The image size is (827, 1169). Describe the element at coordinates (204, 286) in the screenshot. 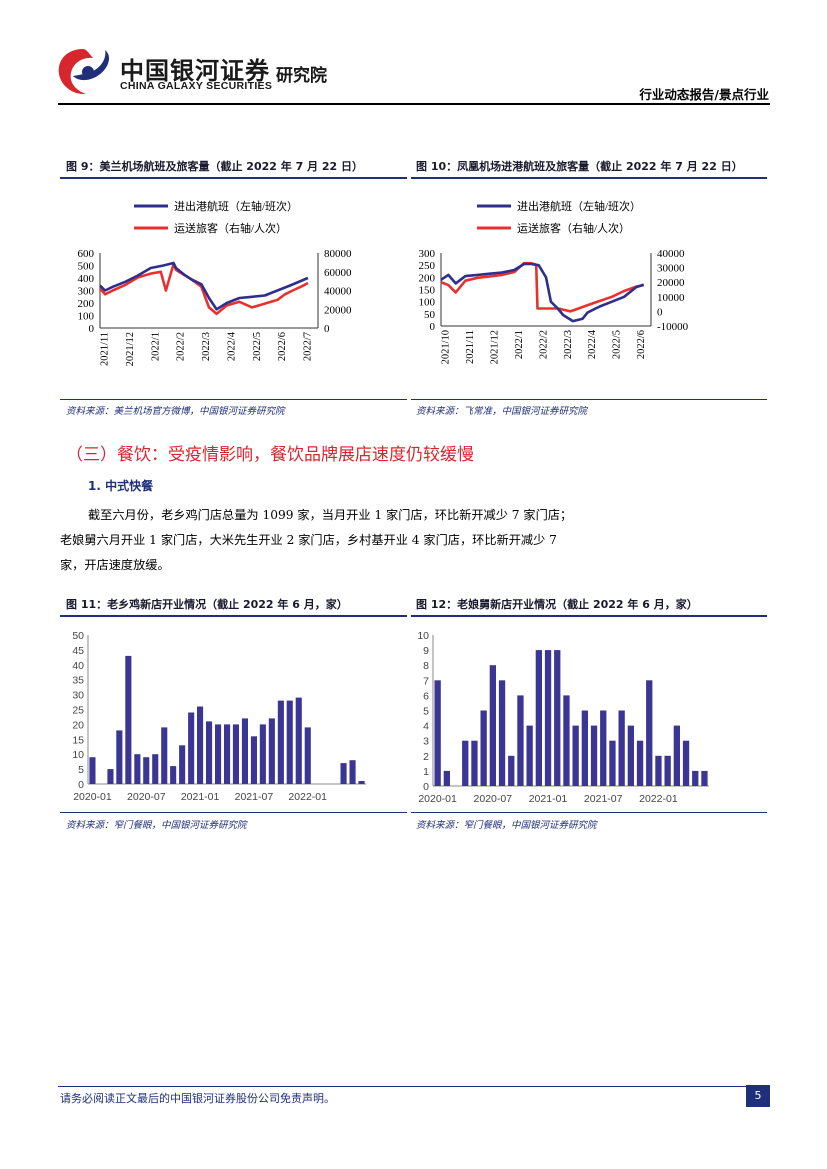

I see `series-line-flights` at that location.